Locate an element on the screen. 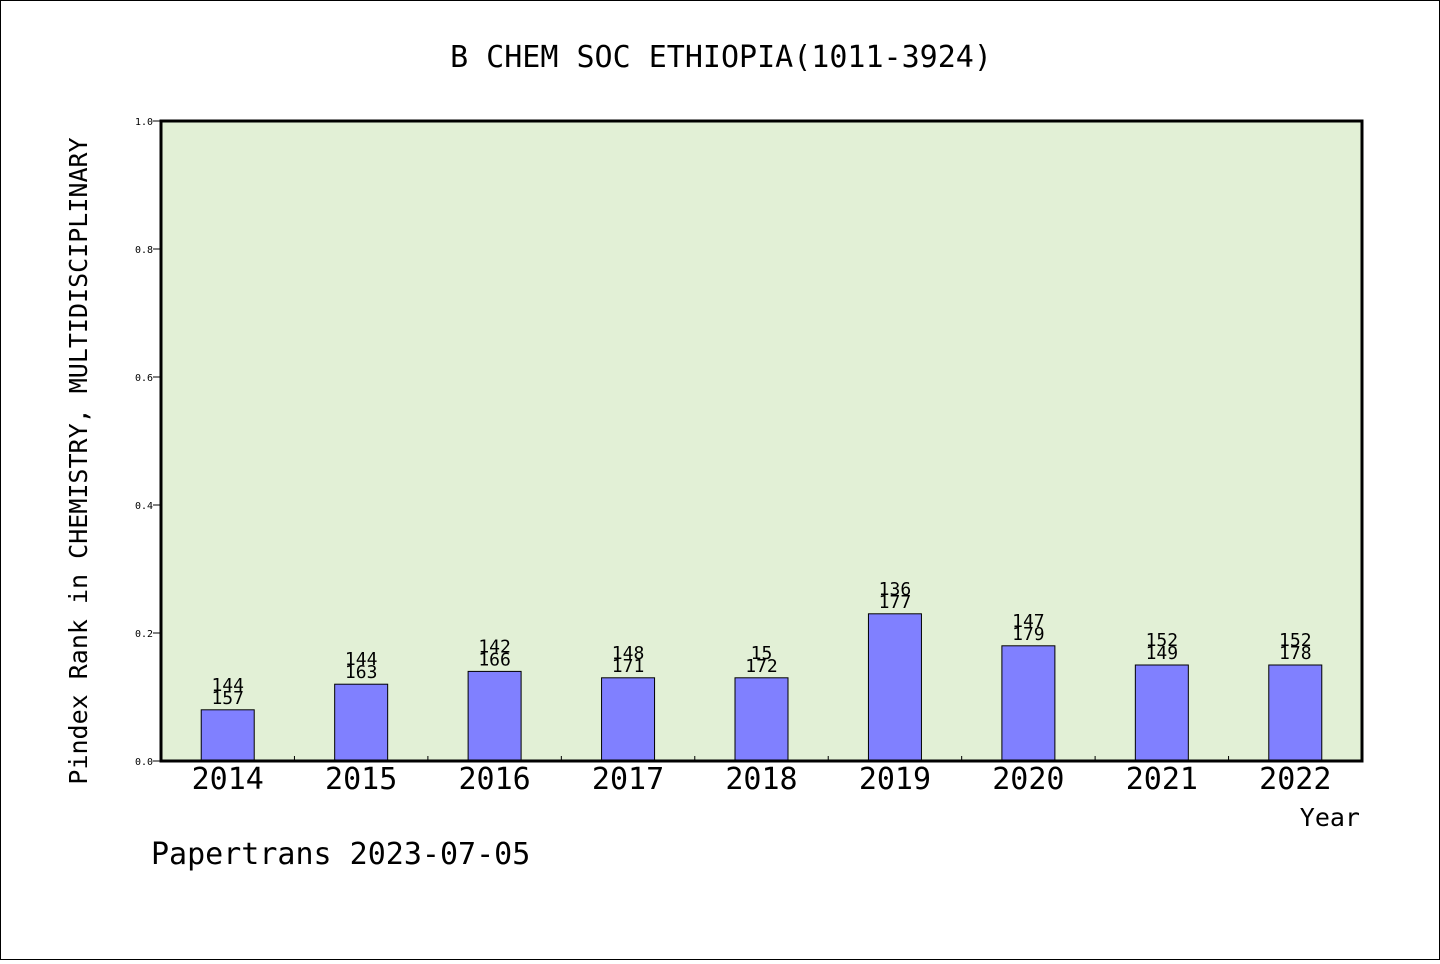 The width and height of the screenshot is (1440, 964). chart-title: B CHEM SOC ETHIOPIA(1011-3924) is located at coordinates (721, 57).